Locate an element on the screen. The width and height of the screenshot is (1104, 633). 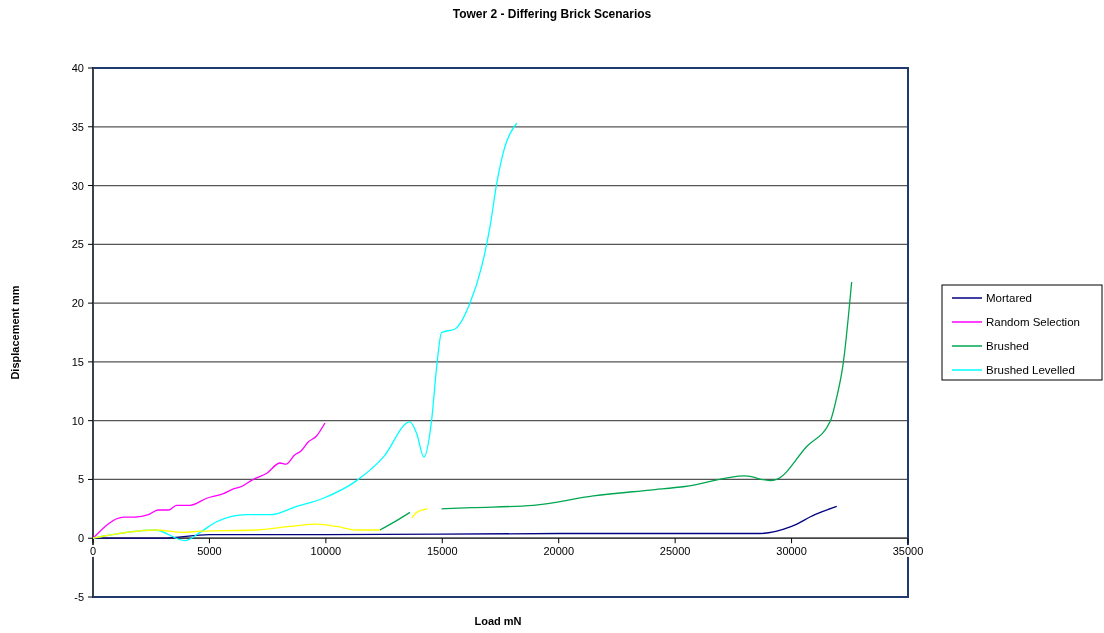
legend-label: Brushed is located at coordinates (1007, 346).